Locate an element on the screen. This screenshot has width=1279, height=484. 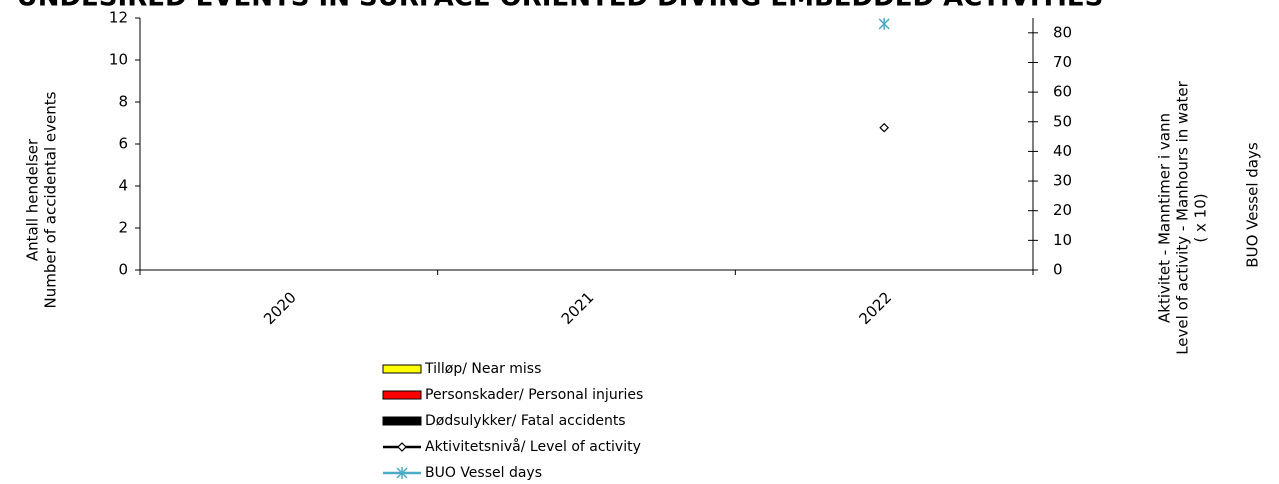
y-axis-label: Number of accidental events is located at coordinates (51, 199).